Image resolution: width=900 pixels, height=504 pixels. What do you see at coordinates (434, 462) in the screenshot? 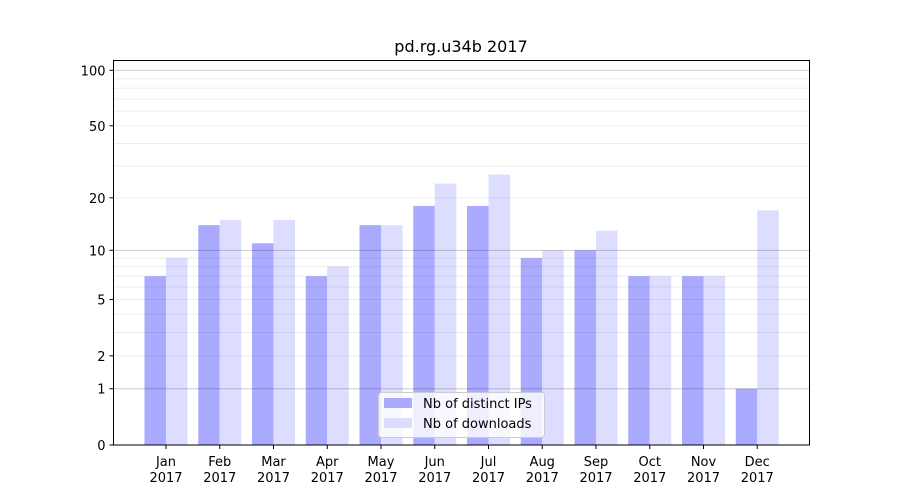
I see `x-tick-label-month: Jun` at bounding box center [434, 462].